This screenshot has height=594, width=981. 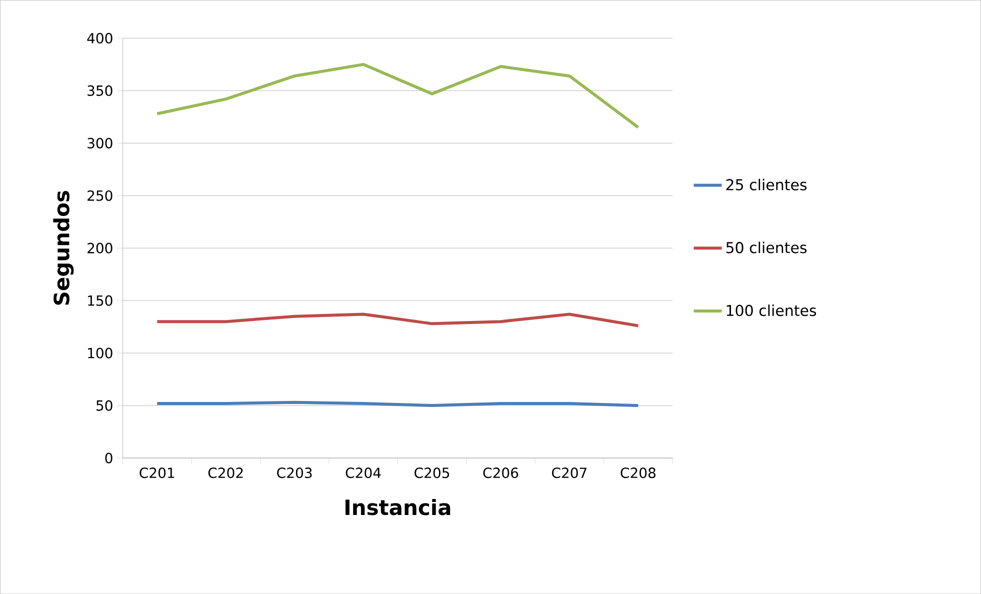 What do you see at coordinates (432, 472) in the screenshot?
I see `x-tick-label: C205` at bounding box center [432, 472].